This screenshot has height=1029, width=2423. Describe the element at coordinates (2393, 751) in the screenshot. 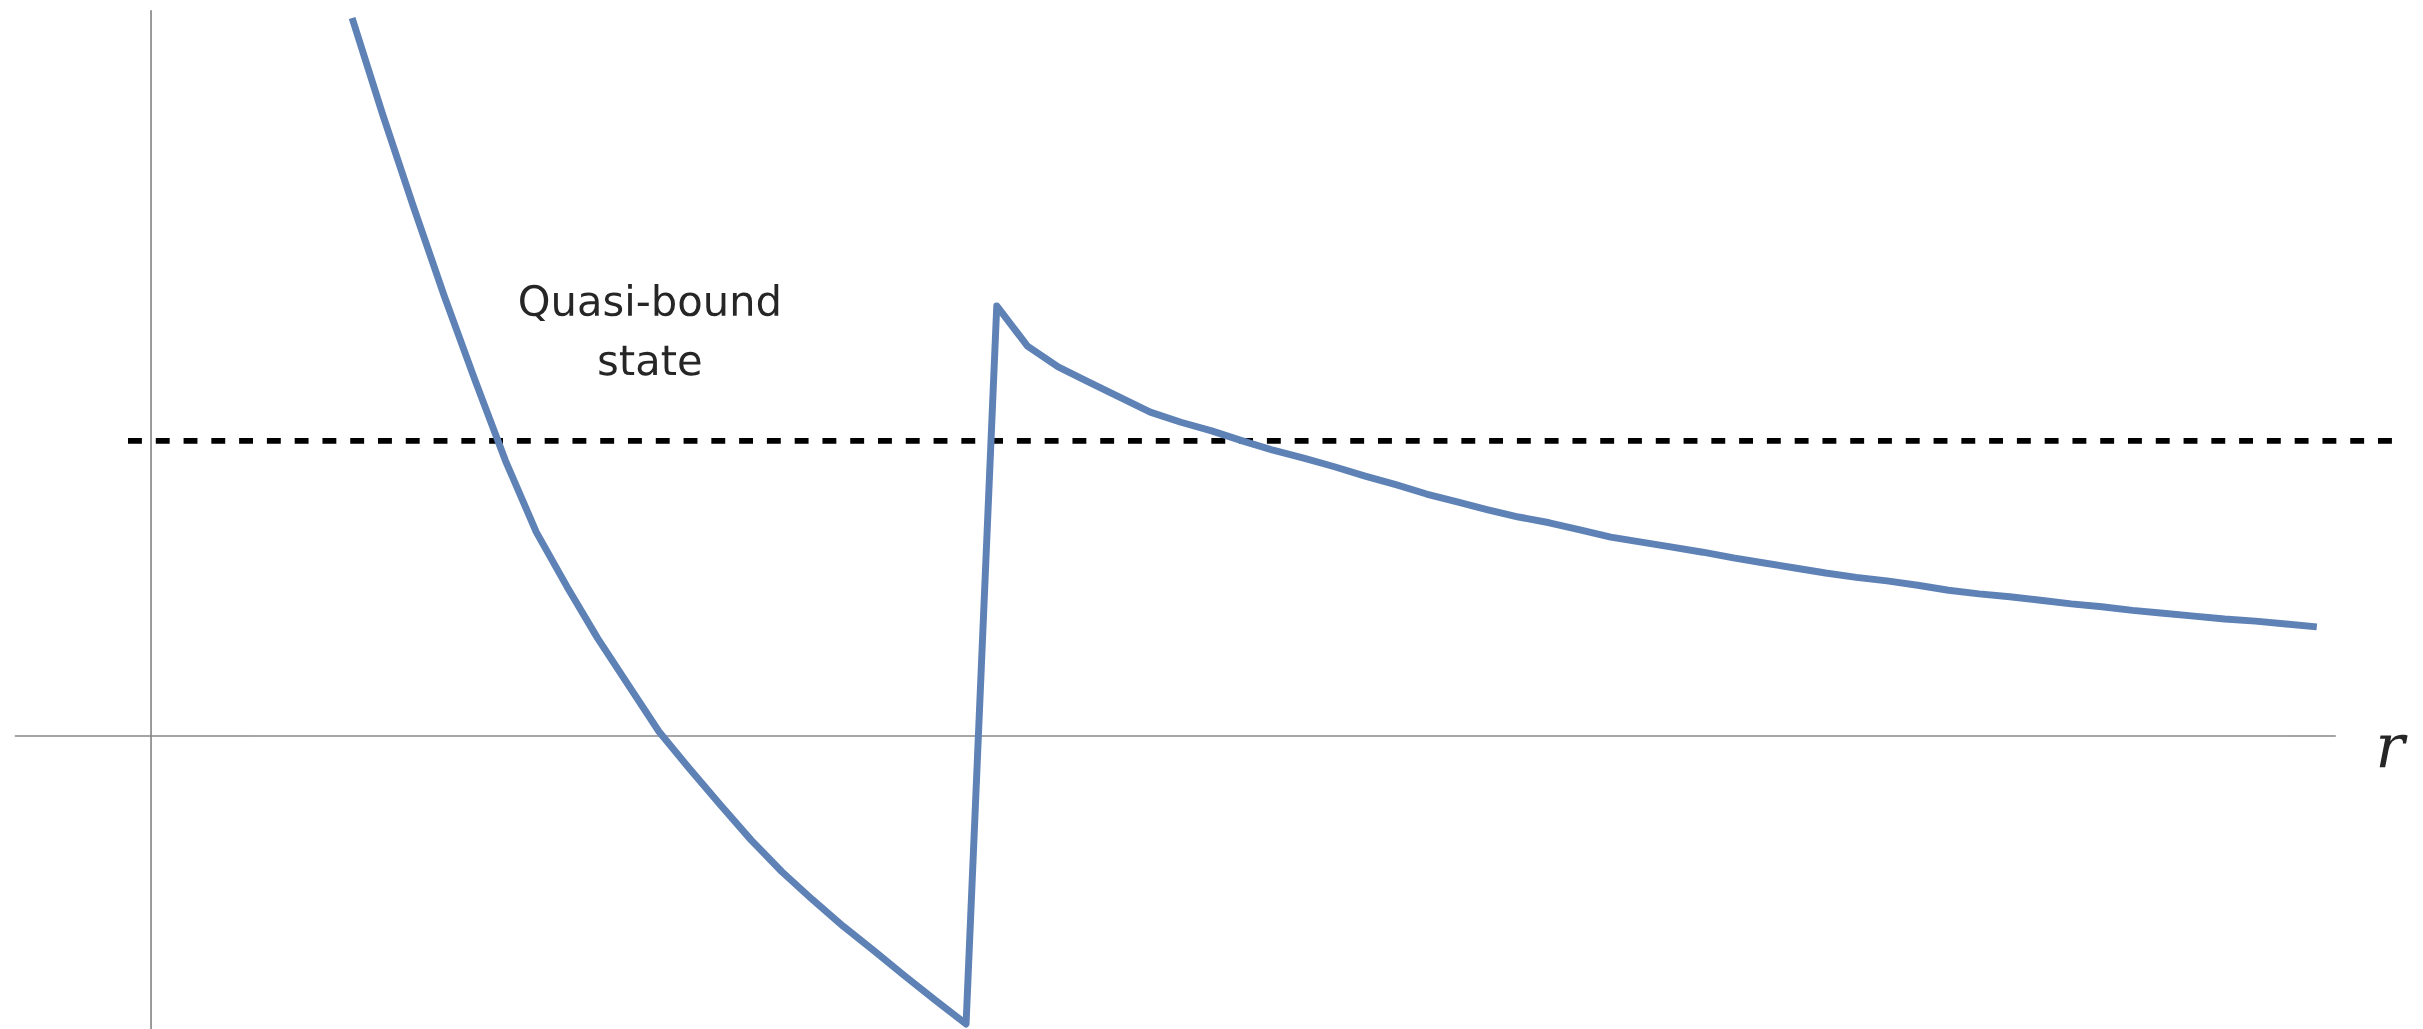

I see `x-axis-title: r` at that location.